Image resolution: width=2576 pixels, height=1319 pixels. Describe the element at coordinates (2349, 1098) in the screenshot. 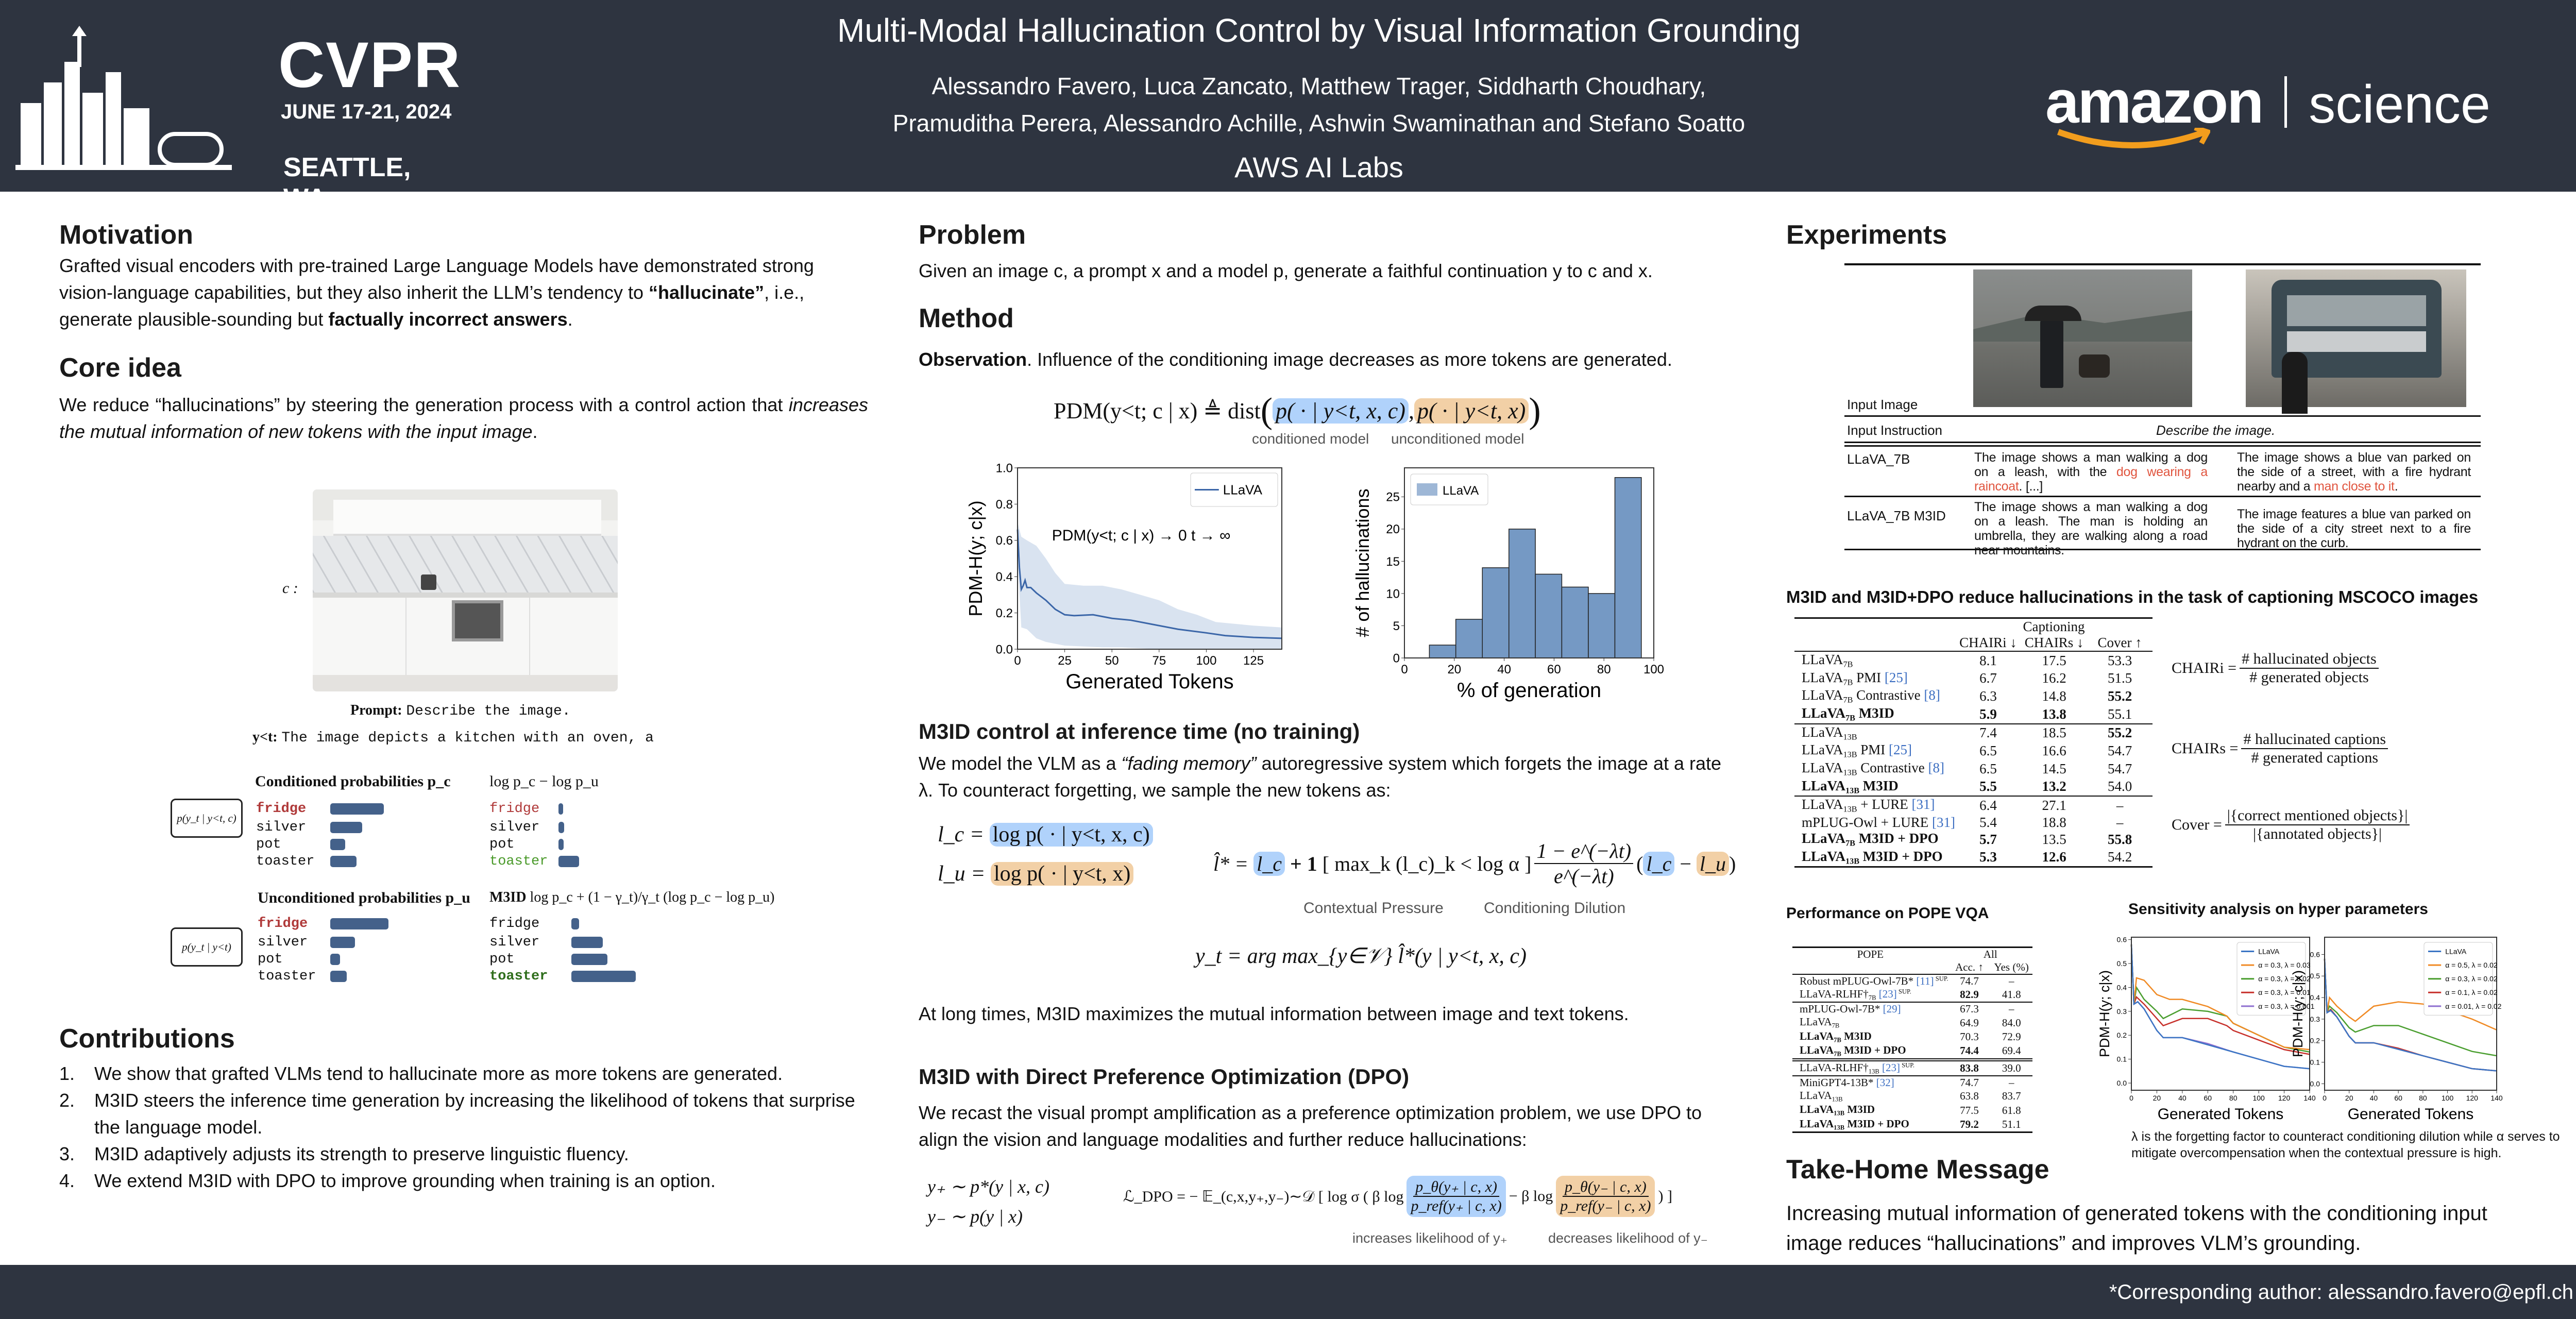

I see `x-tick-label: 20` at that location.